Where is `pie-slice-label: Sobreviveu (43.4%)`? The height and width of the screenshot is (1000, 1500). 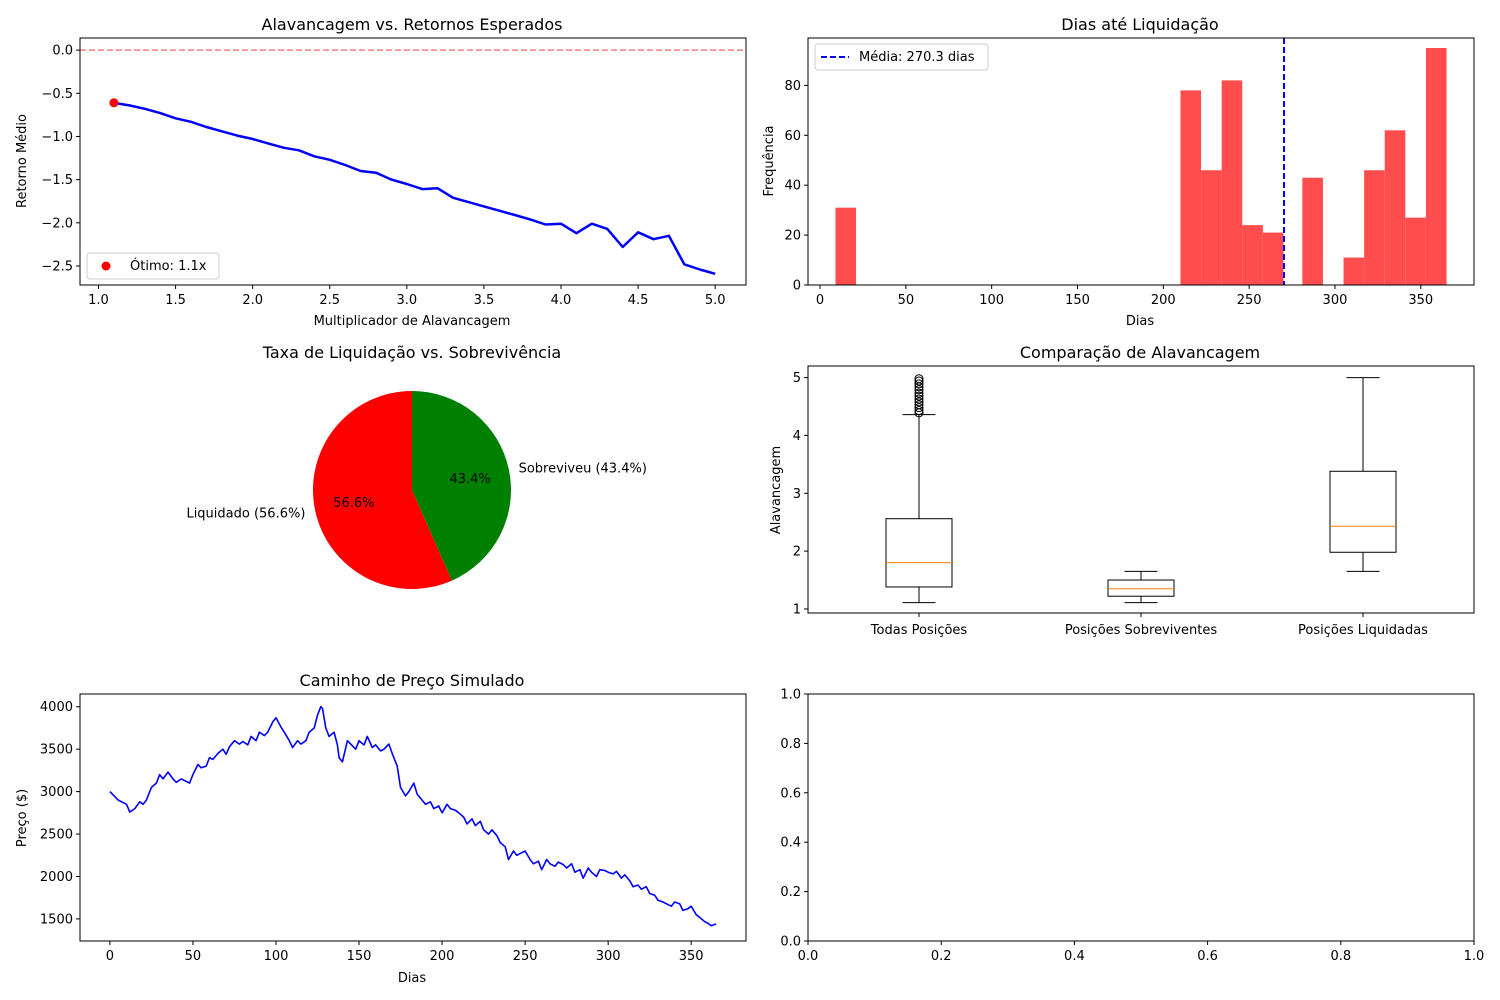 pie-slice-label: Sobreviveu (43.4%) is located at coordinates (583, 469).